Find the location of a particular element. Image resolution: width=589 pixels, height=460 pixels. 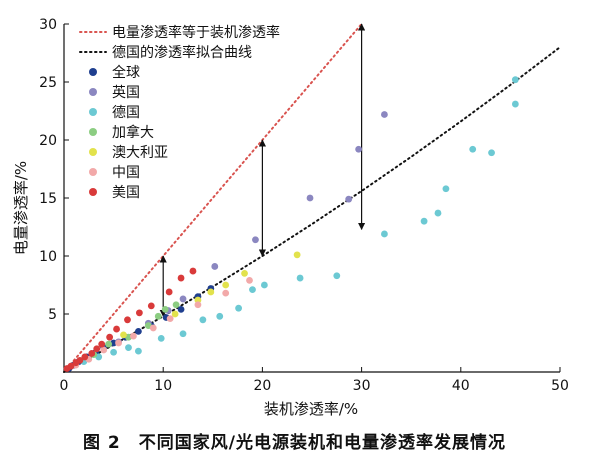

legend-label: 英国 is located at coordinates (126, 92).